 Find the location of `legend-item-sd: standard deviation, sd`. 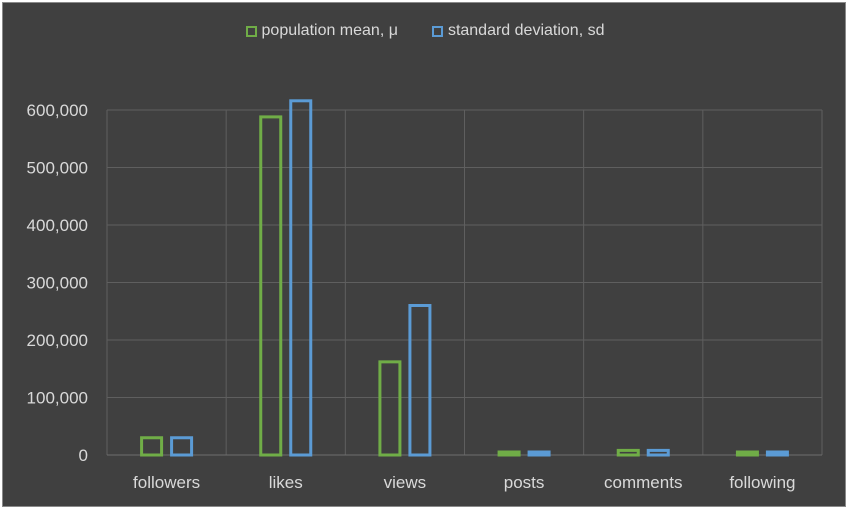

legend-item-sd: standard deviation, sd is located at coordinates (518, 31).